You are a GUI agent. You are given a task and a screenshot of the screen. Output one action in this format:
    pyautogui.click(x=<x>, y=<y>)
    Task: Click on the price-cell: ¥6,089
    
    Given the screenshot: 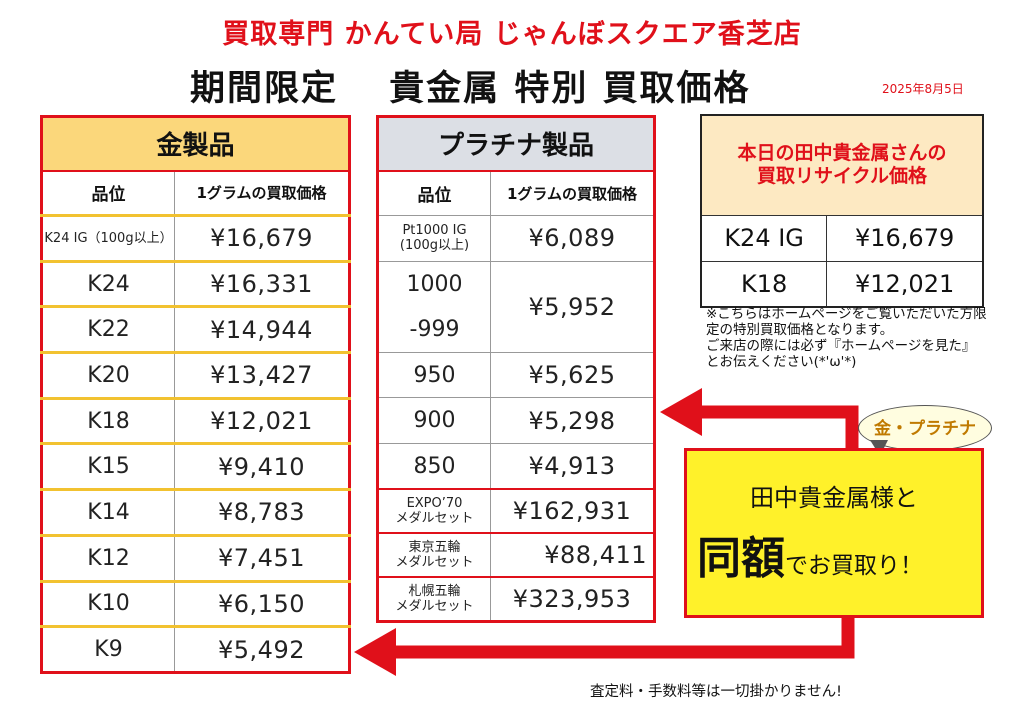 What is the action you would take?
    pyautogui.click(x=572, y=238)
    